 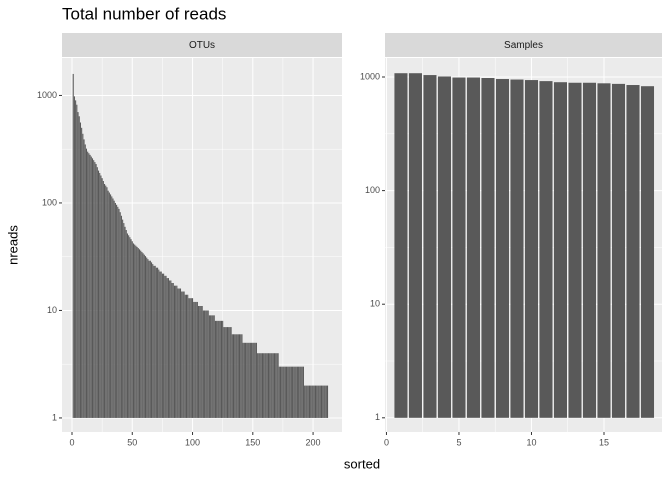 What do you see at coordinates (52, 310) in the screenshot?
I see `y-tick-label: 10` at bounding box center [52, 310].